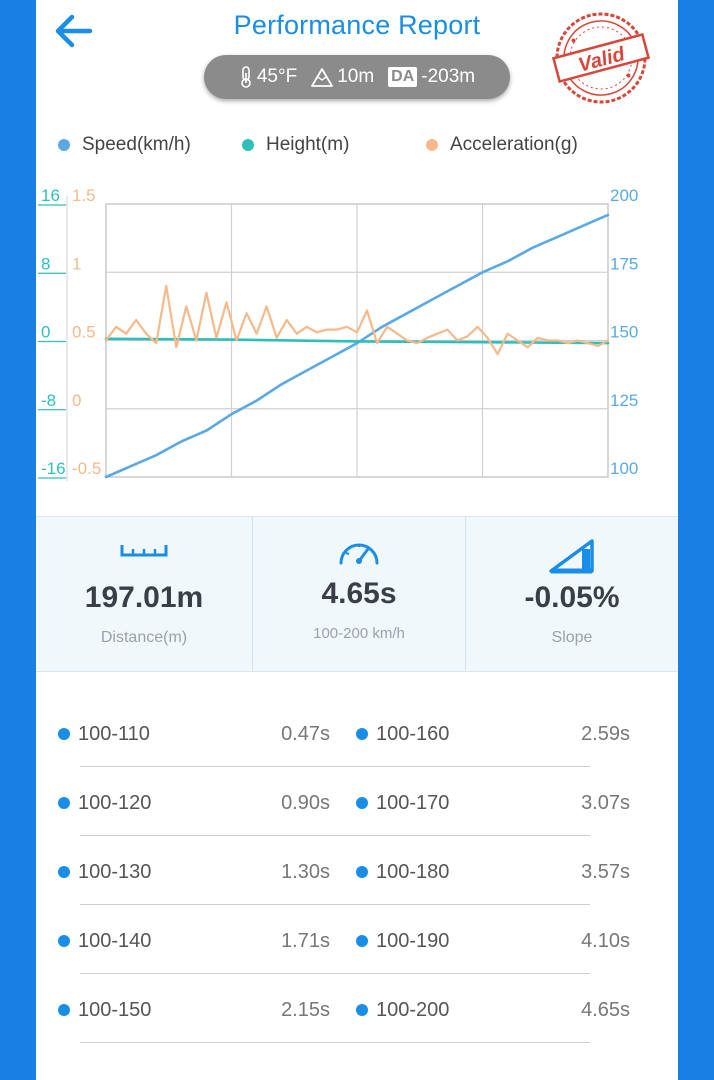 The image size is (714, 1080). Describe the element at coordinates (84, 195) in the screenshot. I see `tick-label-acceleration: 1.5` at that location.